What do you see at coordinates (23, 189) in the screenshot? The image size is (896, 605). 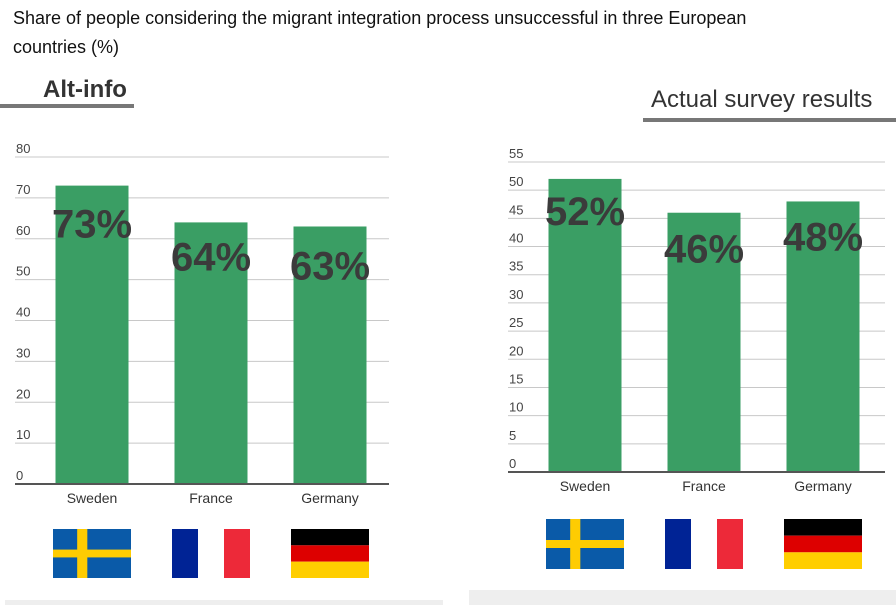 I see `y-tick-label: 70` at bounding box center [23, 189].